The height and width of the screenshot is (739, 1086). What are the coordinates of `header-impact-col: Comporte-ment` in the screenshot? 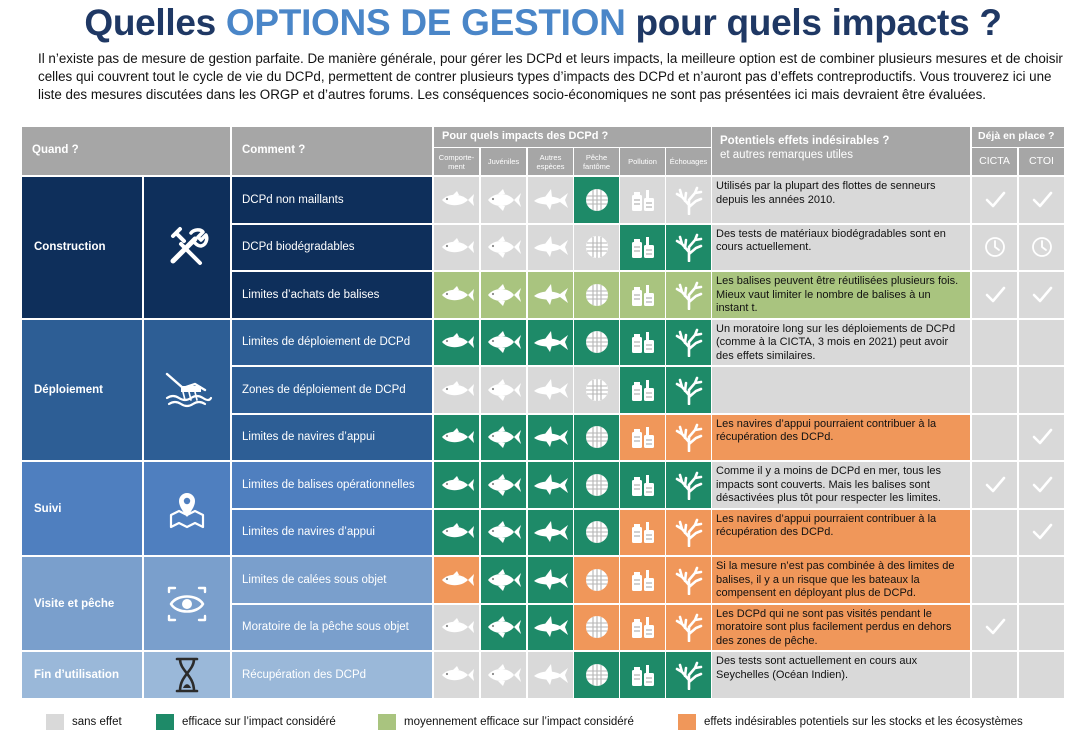 It's located at (456, 161).